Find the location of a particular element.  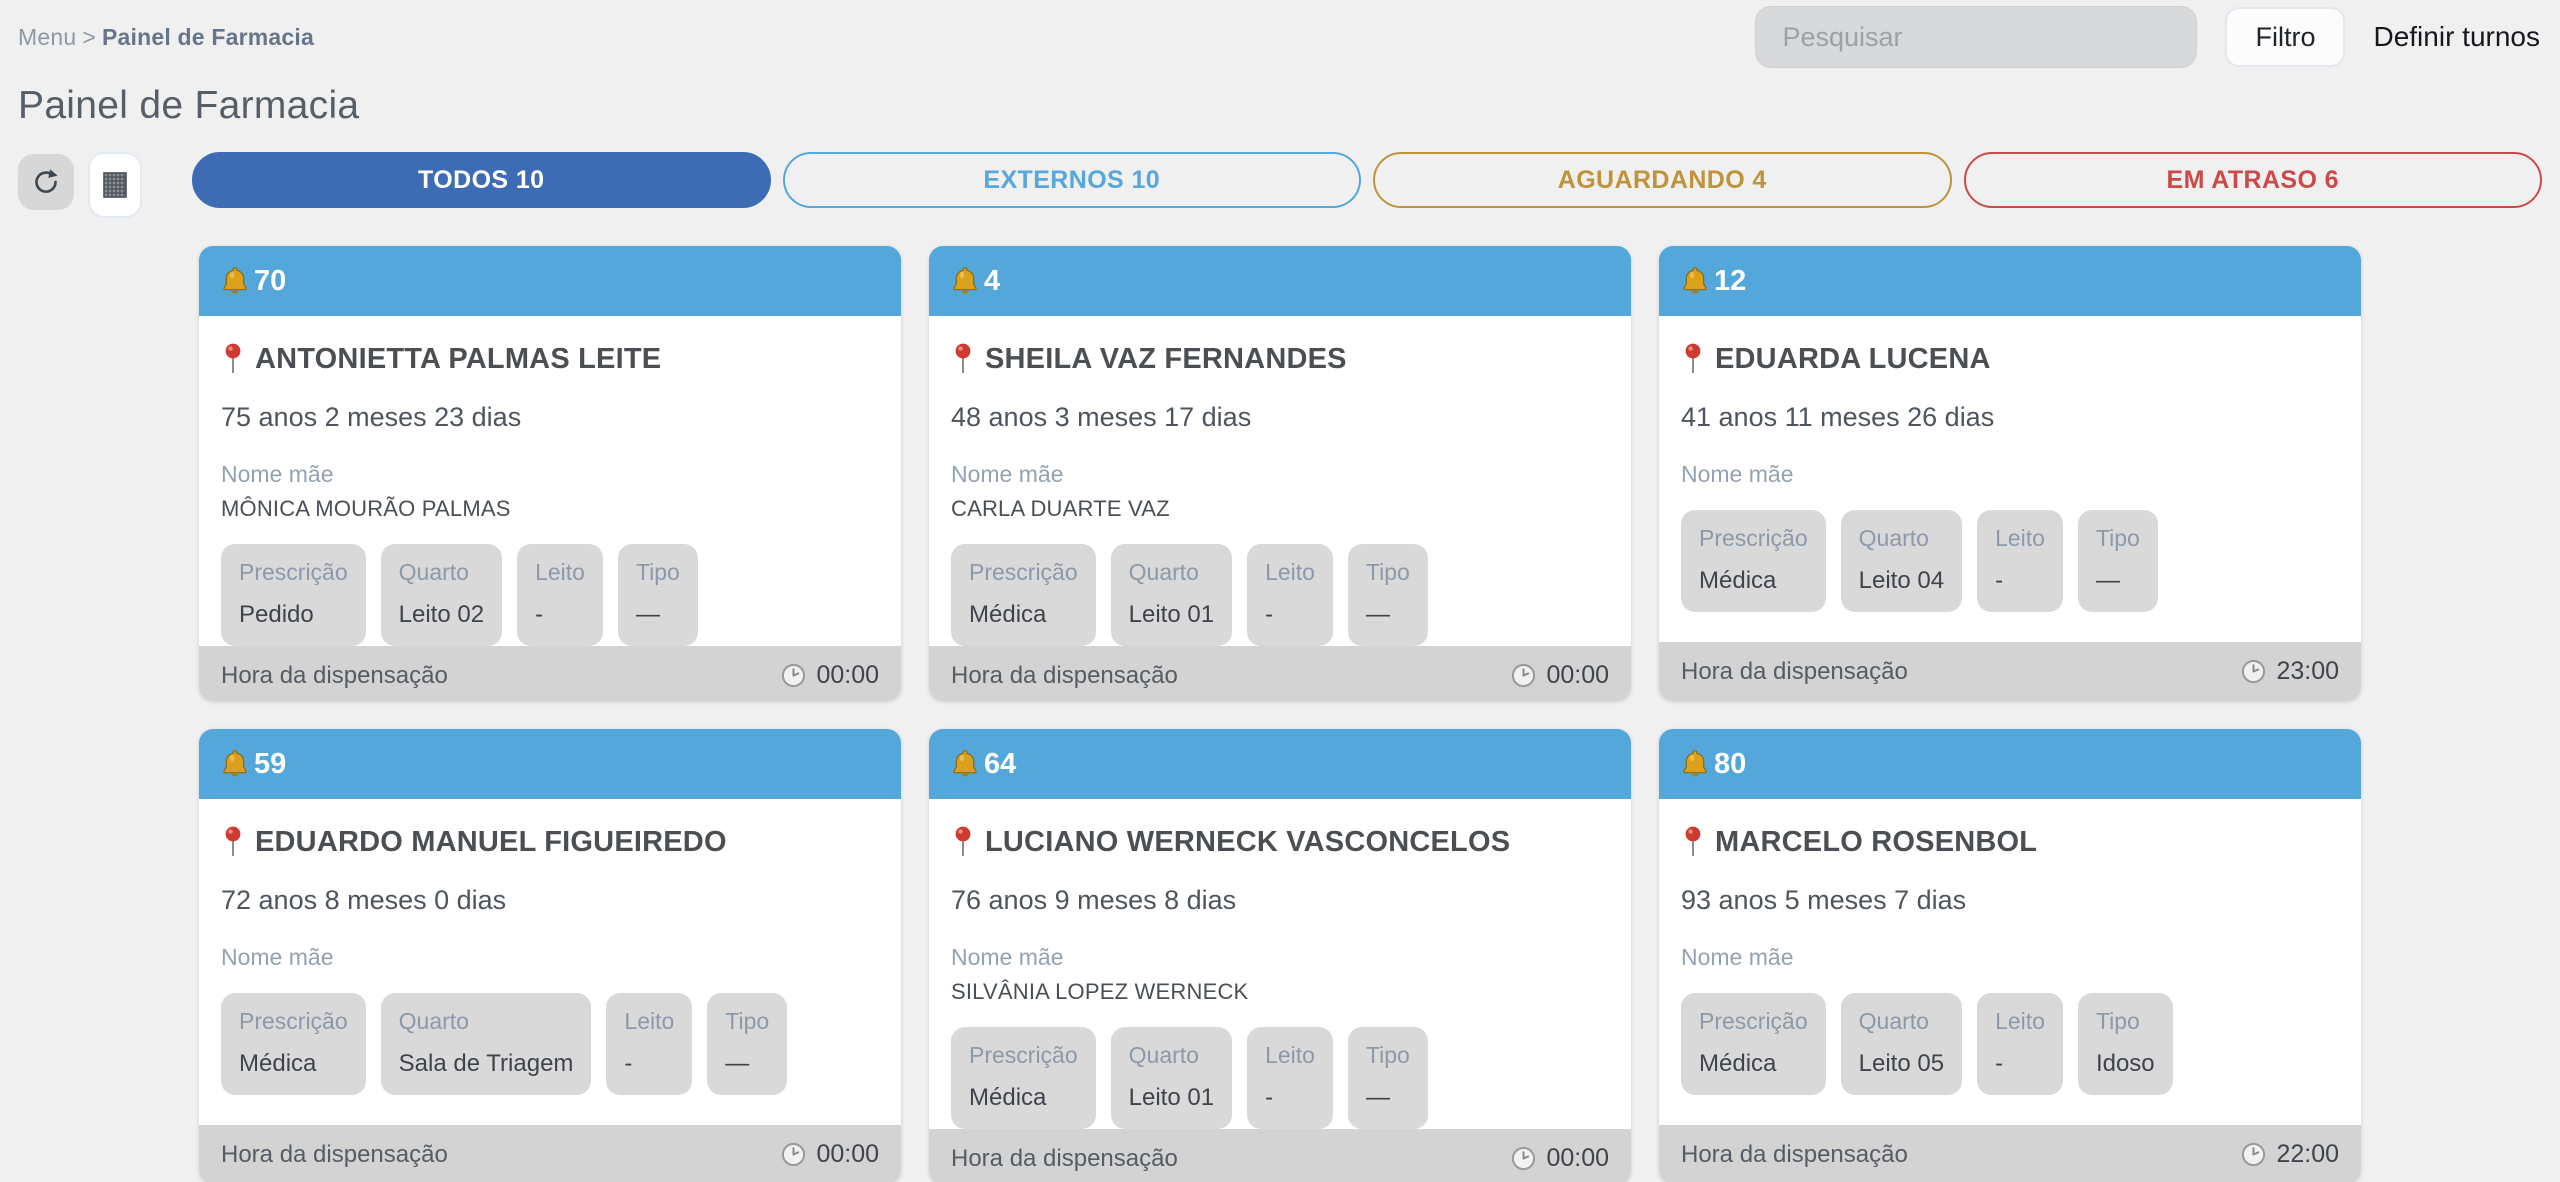

chip-value: - is located at coordinates (628, 1063).